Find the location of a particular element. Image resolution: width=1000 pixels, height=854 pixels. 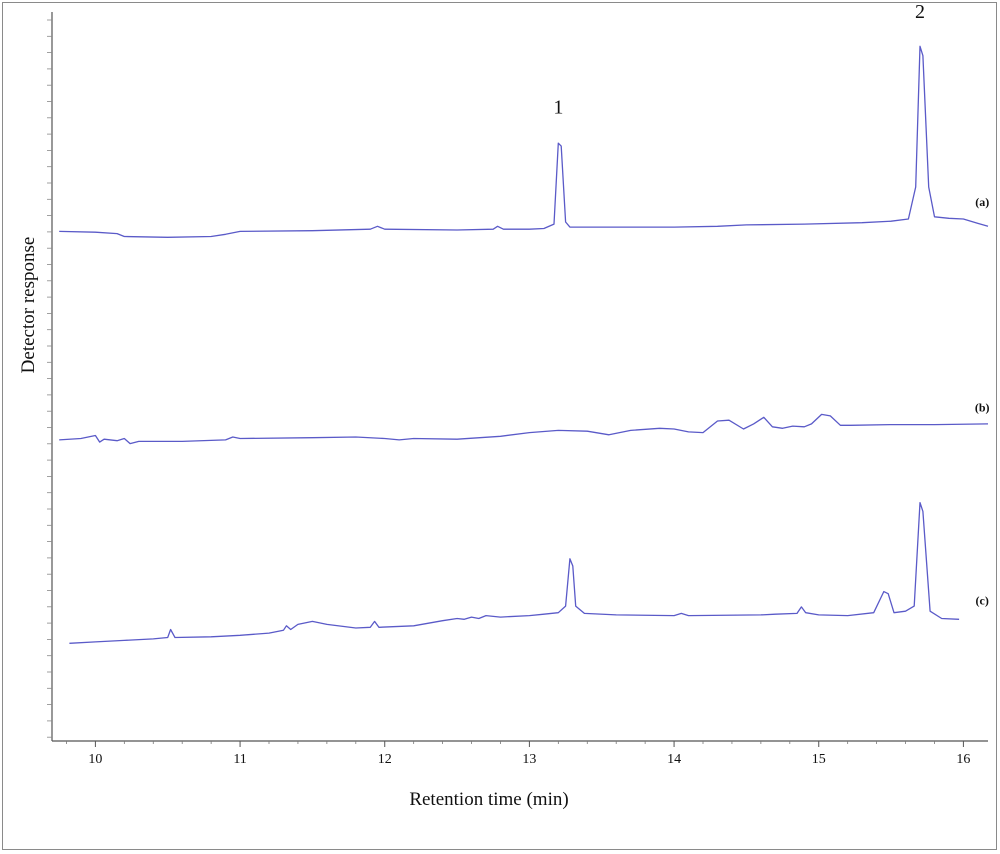

y-axis-title: Detector response is located at coordinates (28, 305).